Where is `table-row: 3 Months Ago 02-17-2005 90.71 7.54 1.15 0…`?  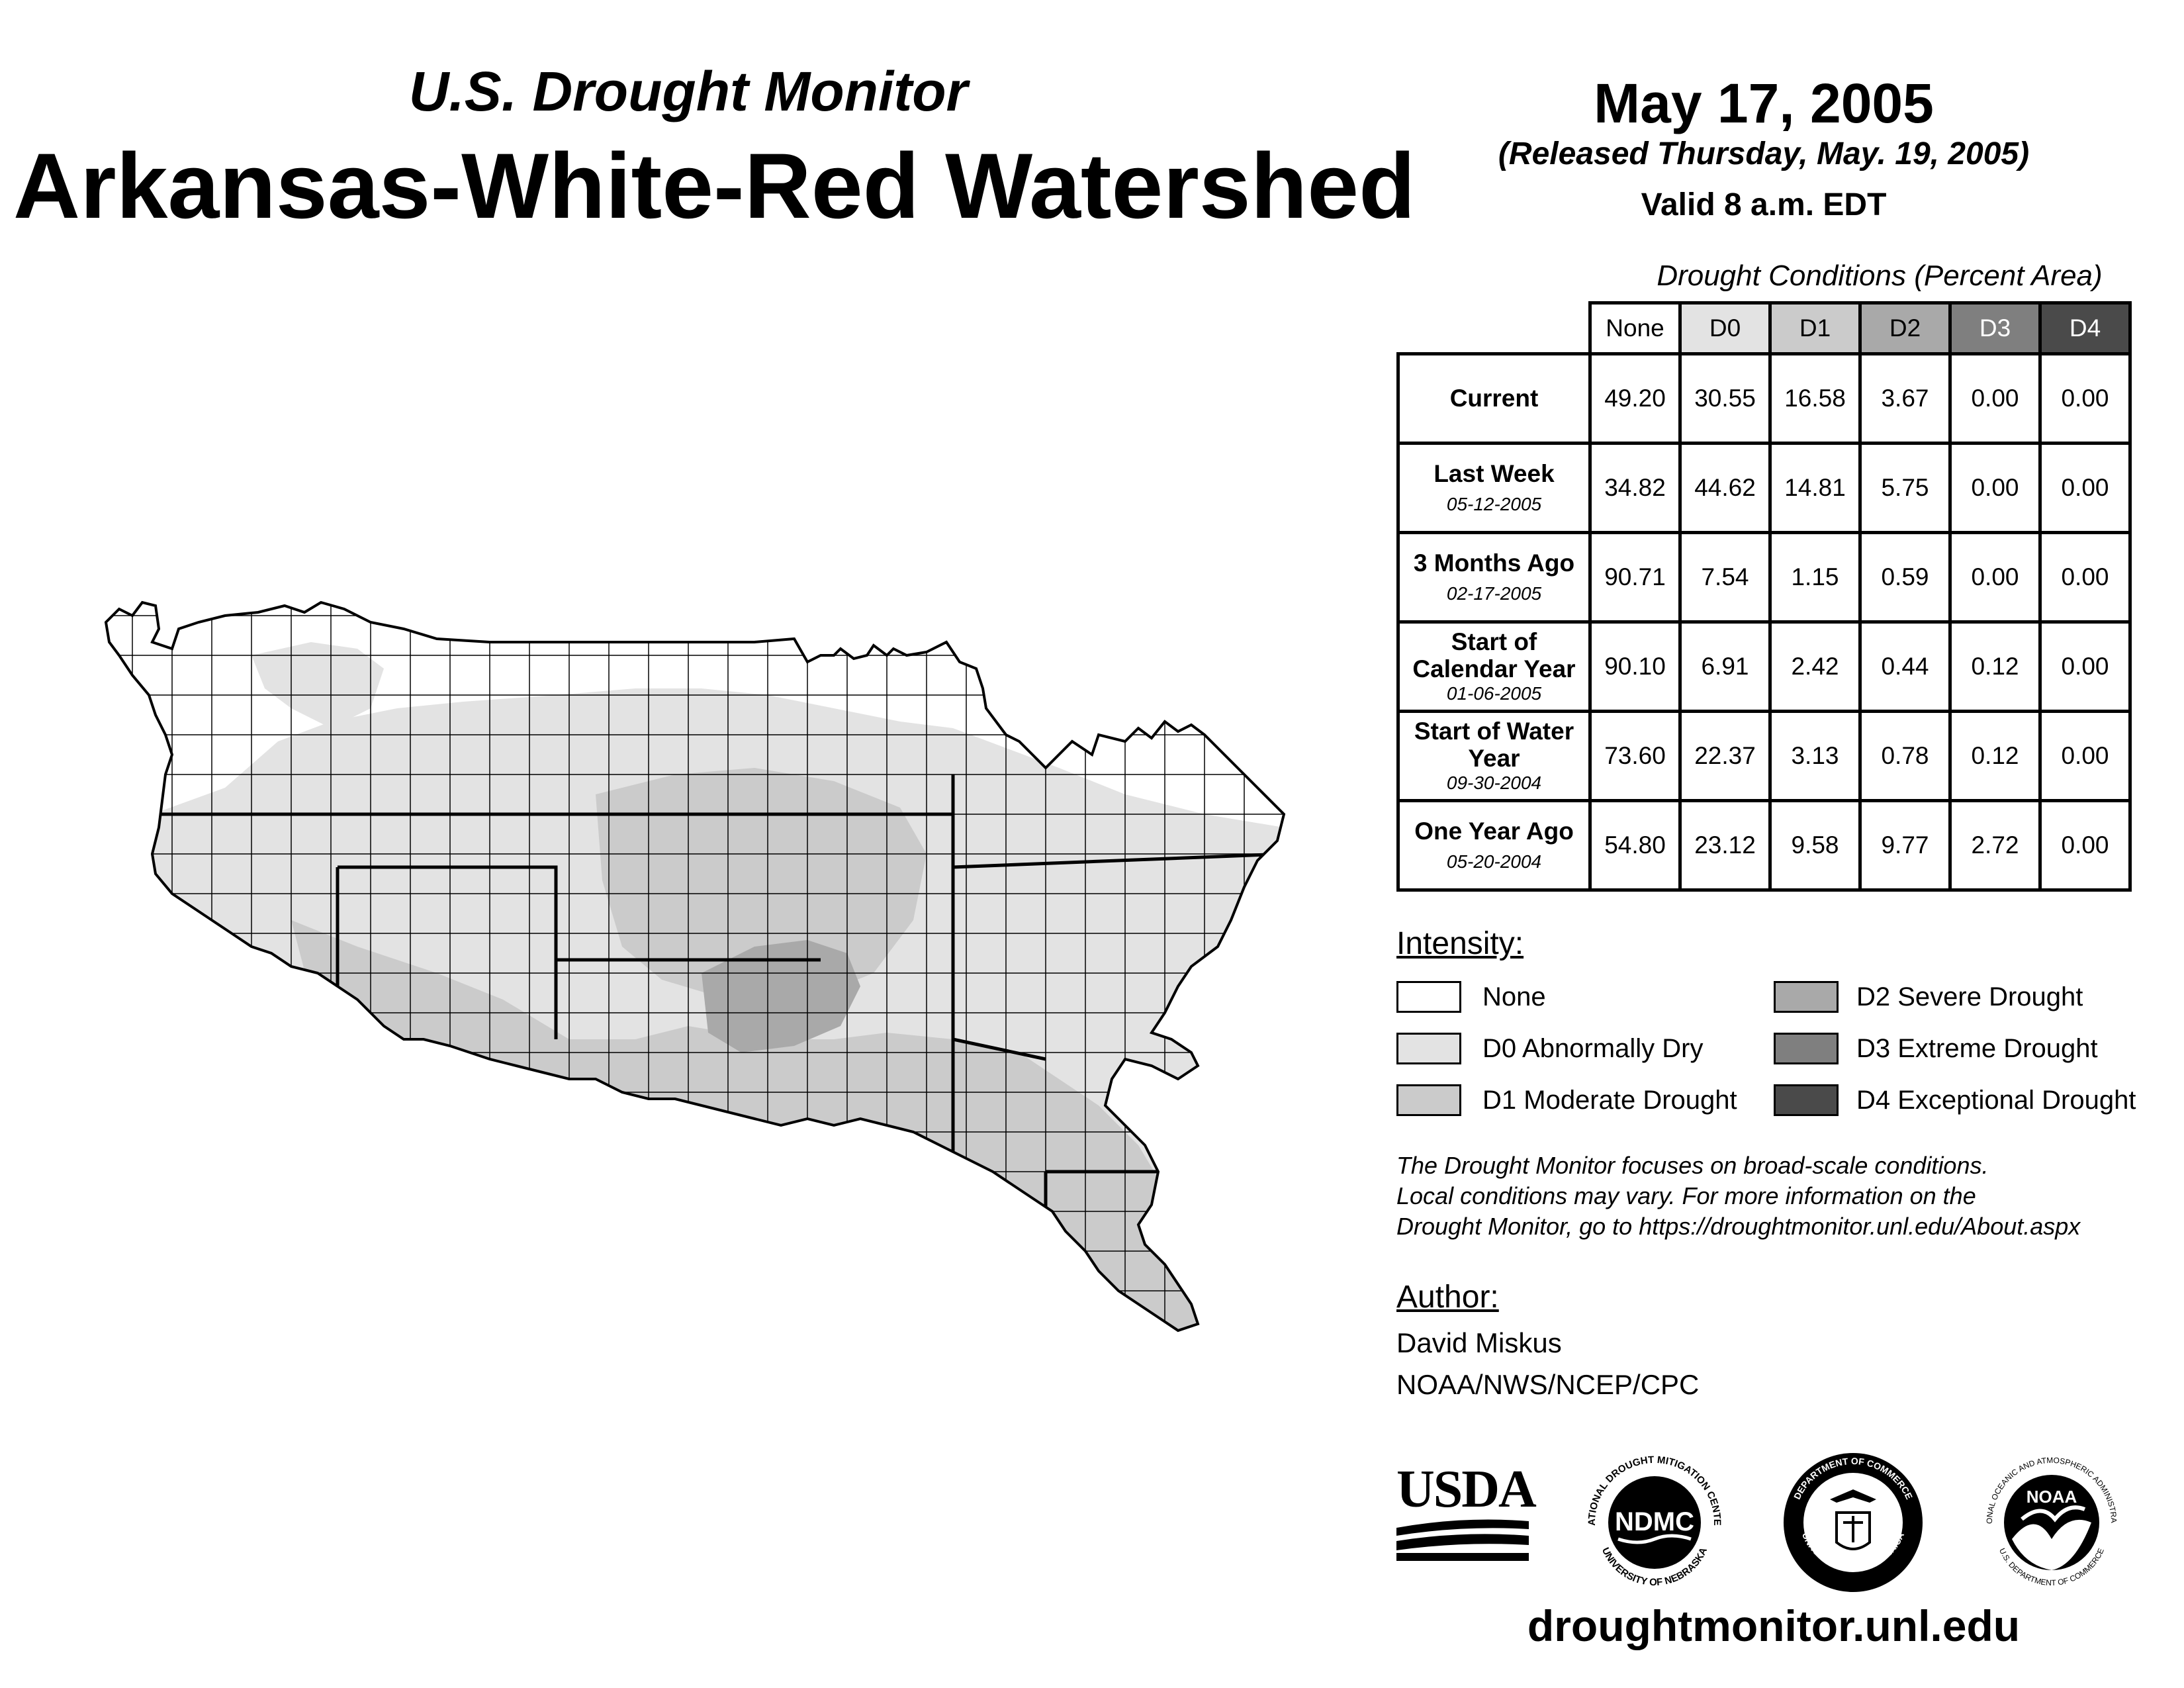
table-row: 3 Months Ago 02-17-2005 90.71 7.54 1.15 0… is located at coordinates (1764, 577).